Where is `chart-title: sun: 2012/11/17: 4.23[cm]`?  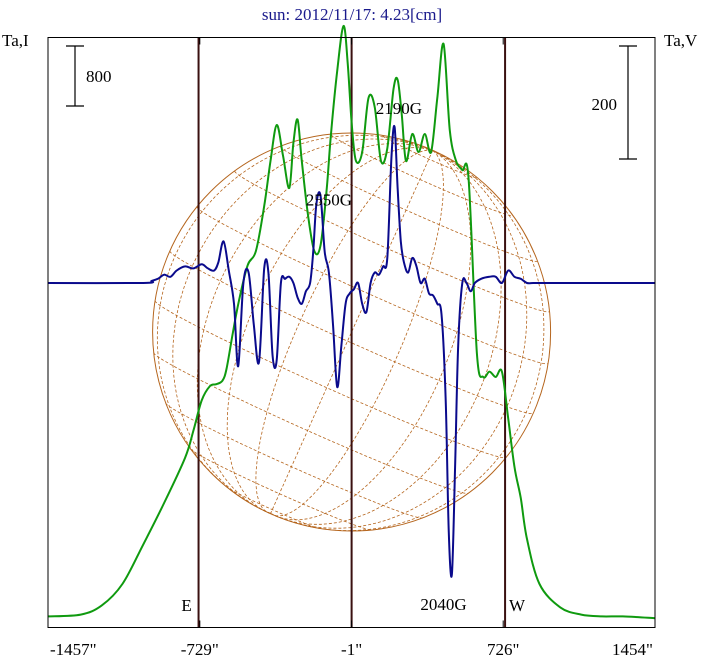
chart-title: sun: 2012/11/17: 4.23[cm] is located at coordinates (352, 14).